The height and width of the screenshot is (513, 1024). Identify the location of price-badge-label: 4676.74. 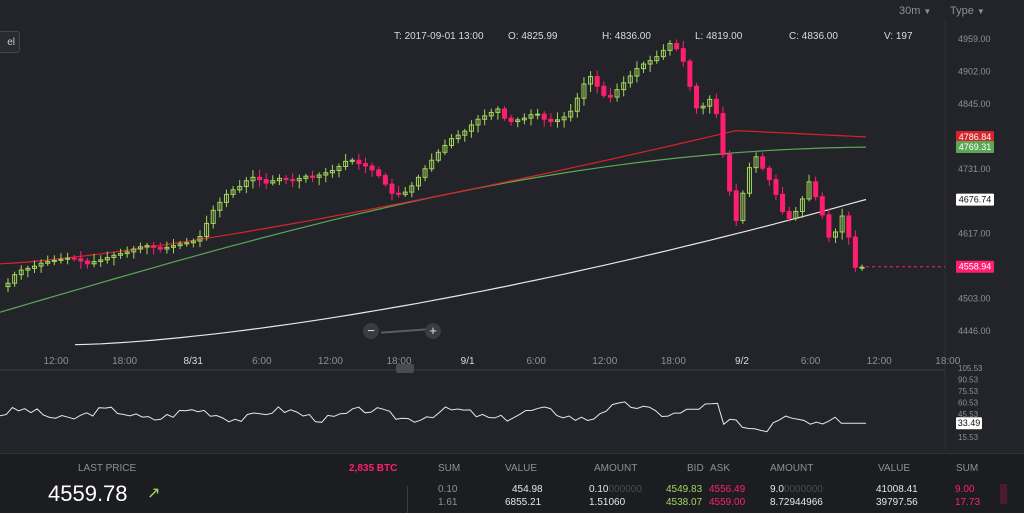
(975, 200).